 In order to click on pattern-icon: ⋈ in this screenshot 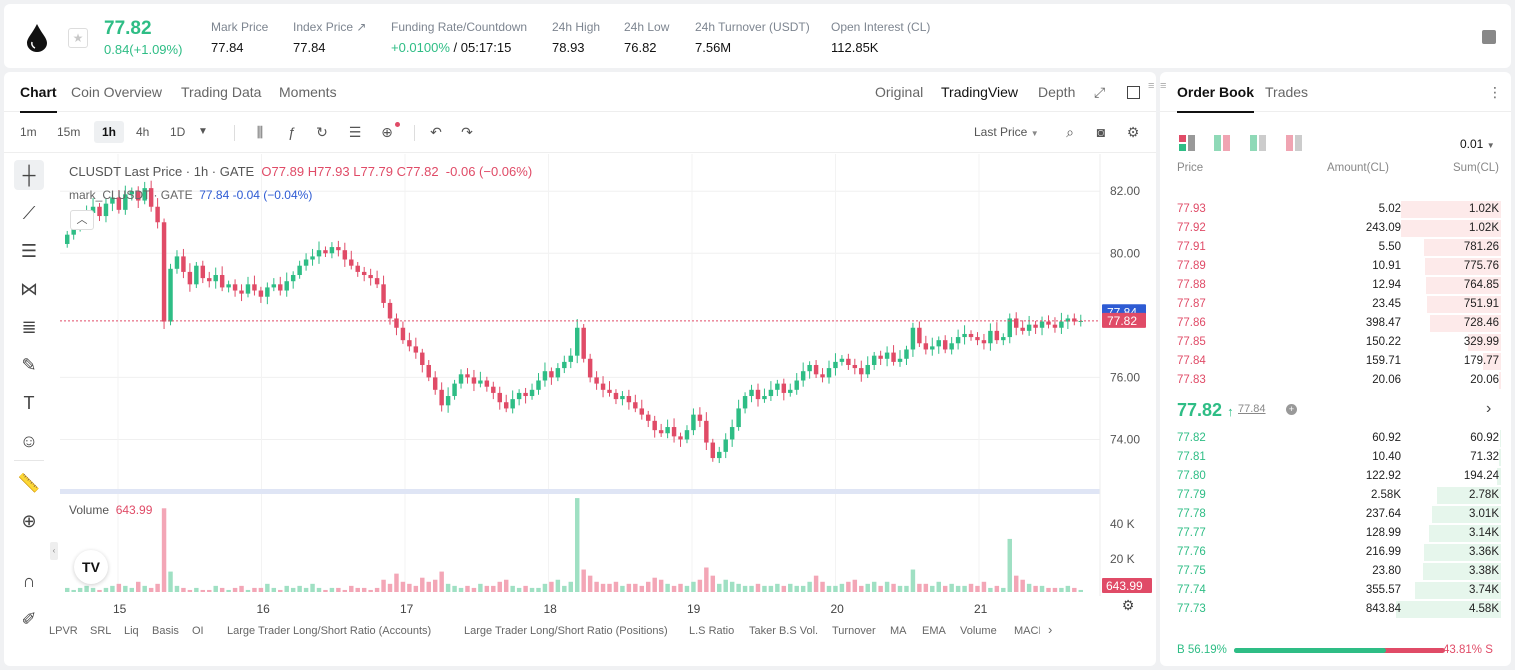, I will do `click(29, 289)`.